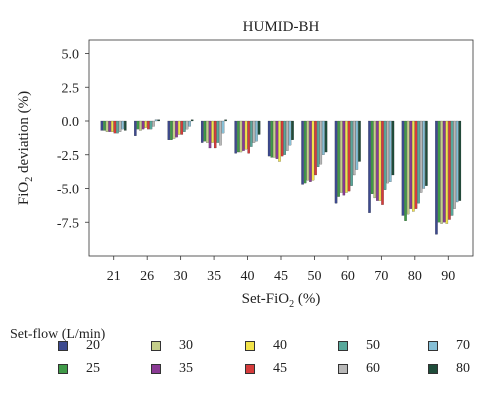  I want to click on x-axis-label: Set-FiO2 (%), so click(281, 300).